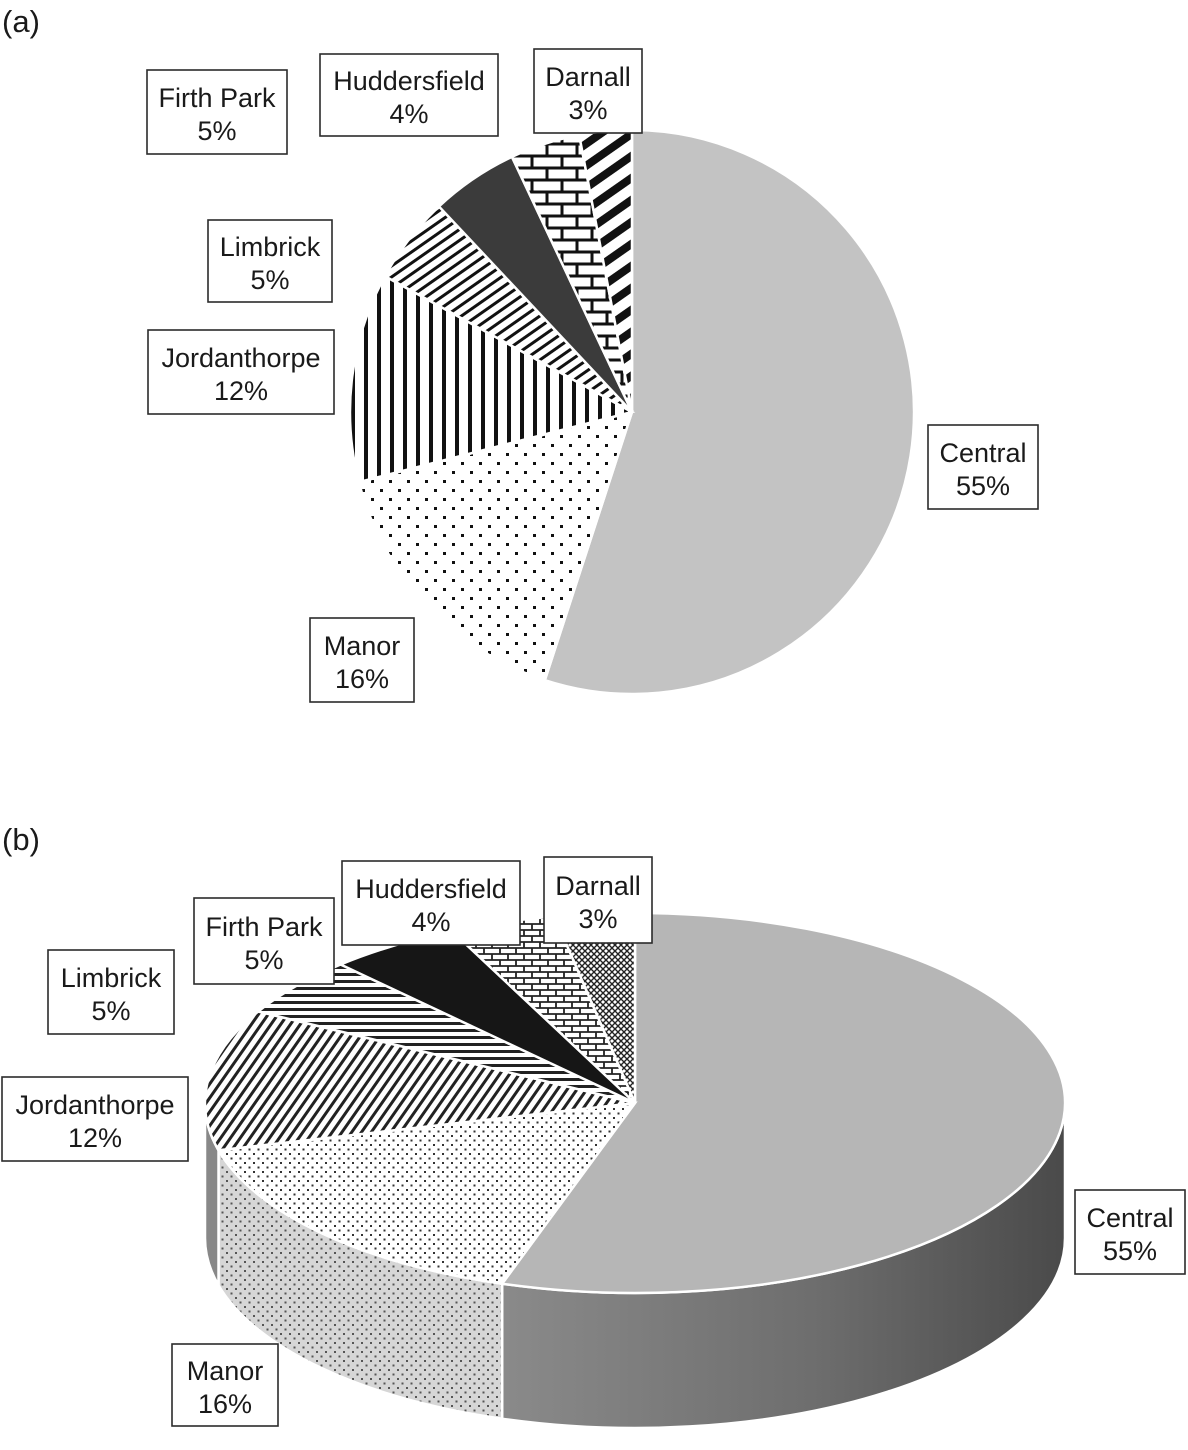  I want to click on pie-b-percent-central: 55%, so click(1130, 1251).